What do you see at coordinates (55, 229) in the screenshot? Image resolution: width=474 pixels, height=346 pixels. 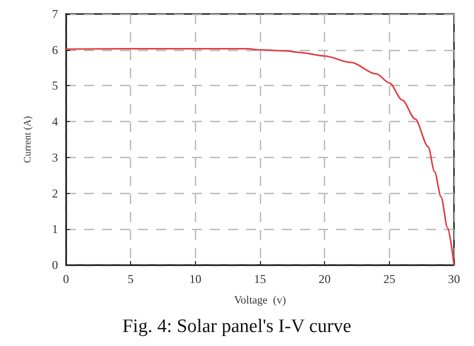 I see `y-tick-label: 1` at bounding box center [55, 229].